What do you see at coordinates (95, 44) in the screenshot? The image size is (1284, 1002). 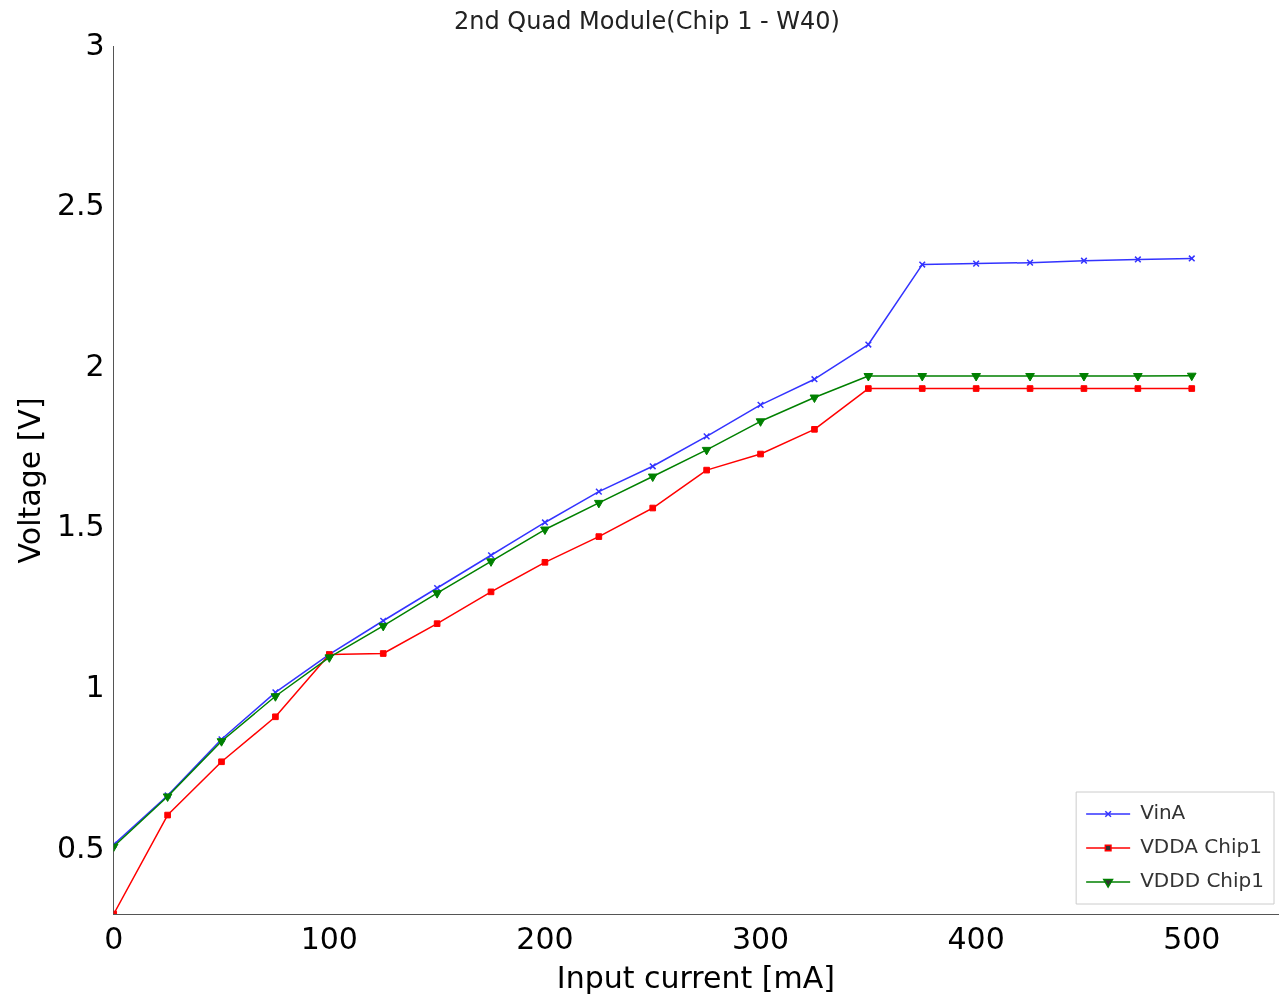 I see `y-tick-label: 3` at bounding box center [95, 44].